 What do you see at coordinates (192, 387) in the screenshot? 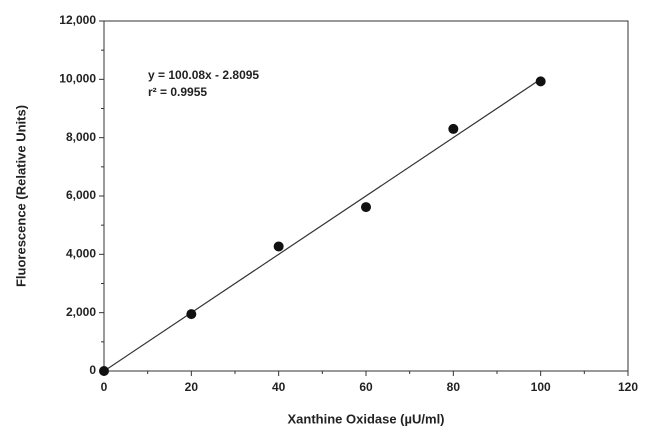
I see `x-tick-label: 20` at bounding box center [192, 387].